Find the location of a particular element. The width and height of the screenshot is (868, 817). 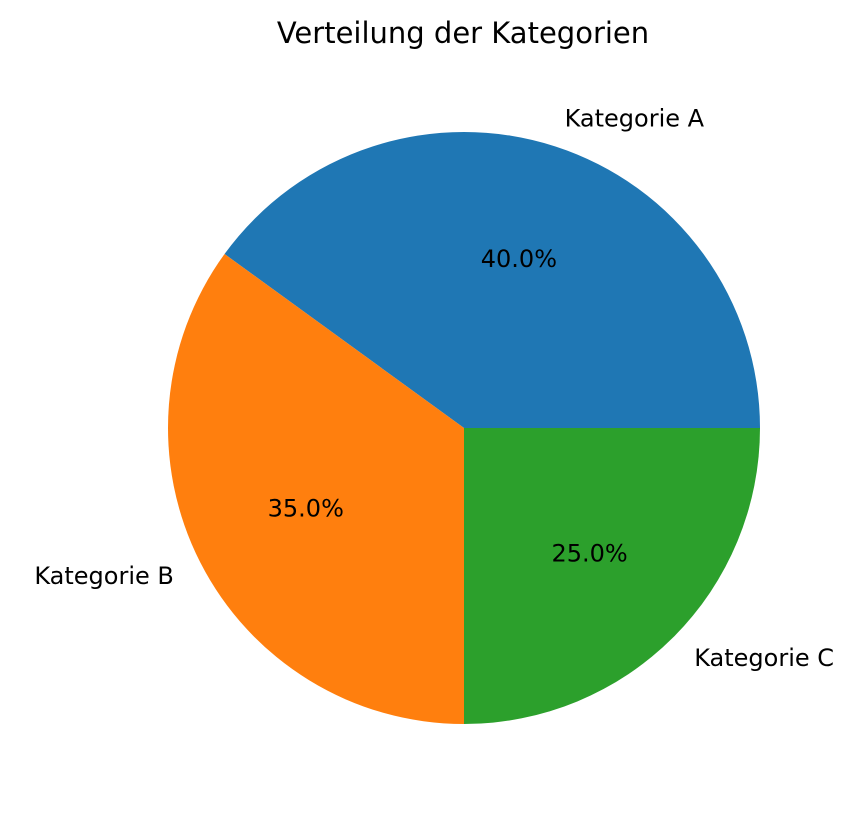

chart-title: Verteilung der Kategorien is located at coordinates (463, 33).